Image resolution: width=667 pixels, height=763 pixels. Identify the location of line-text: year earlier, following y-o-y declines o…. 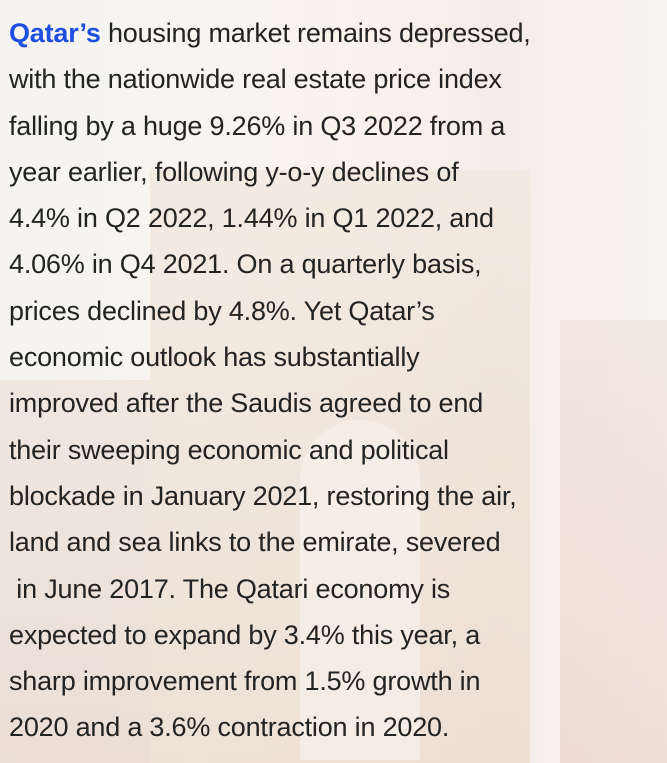
(234, 171).